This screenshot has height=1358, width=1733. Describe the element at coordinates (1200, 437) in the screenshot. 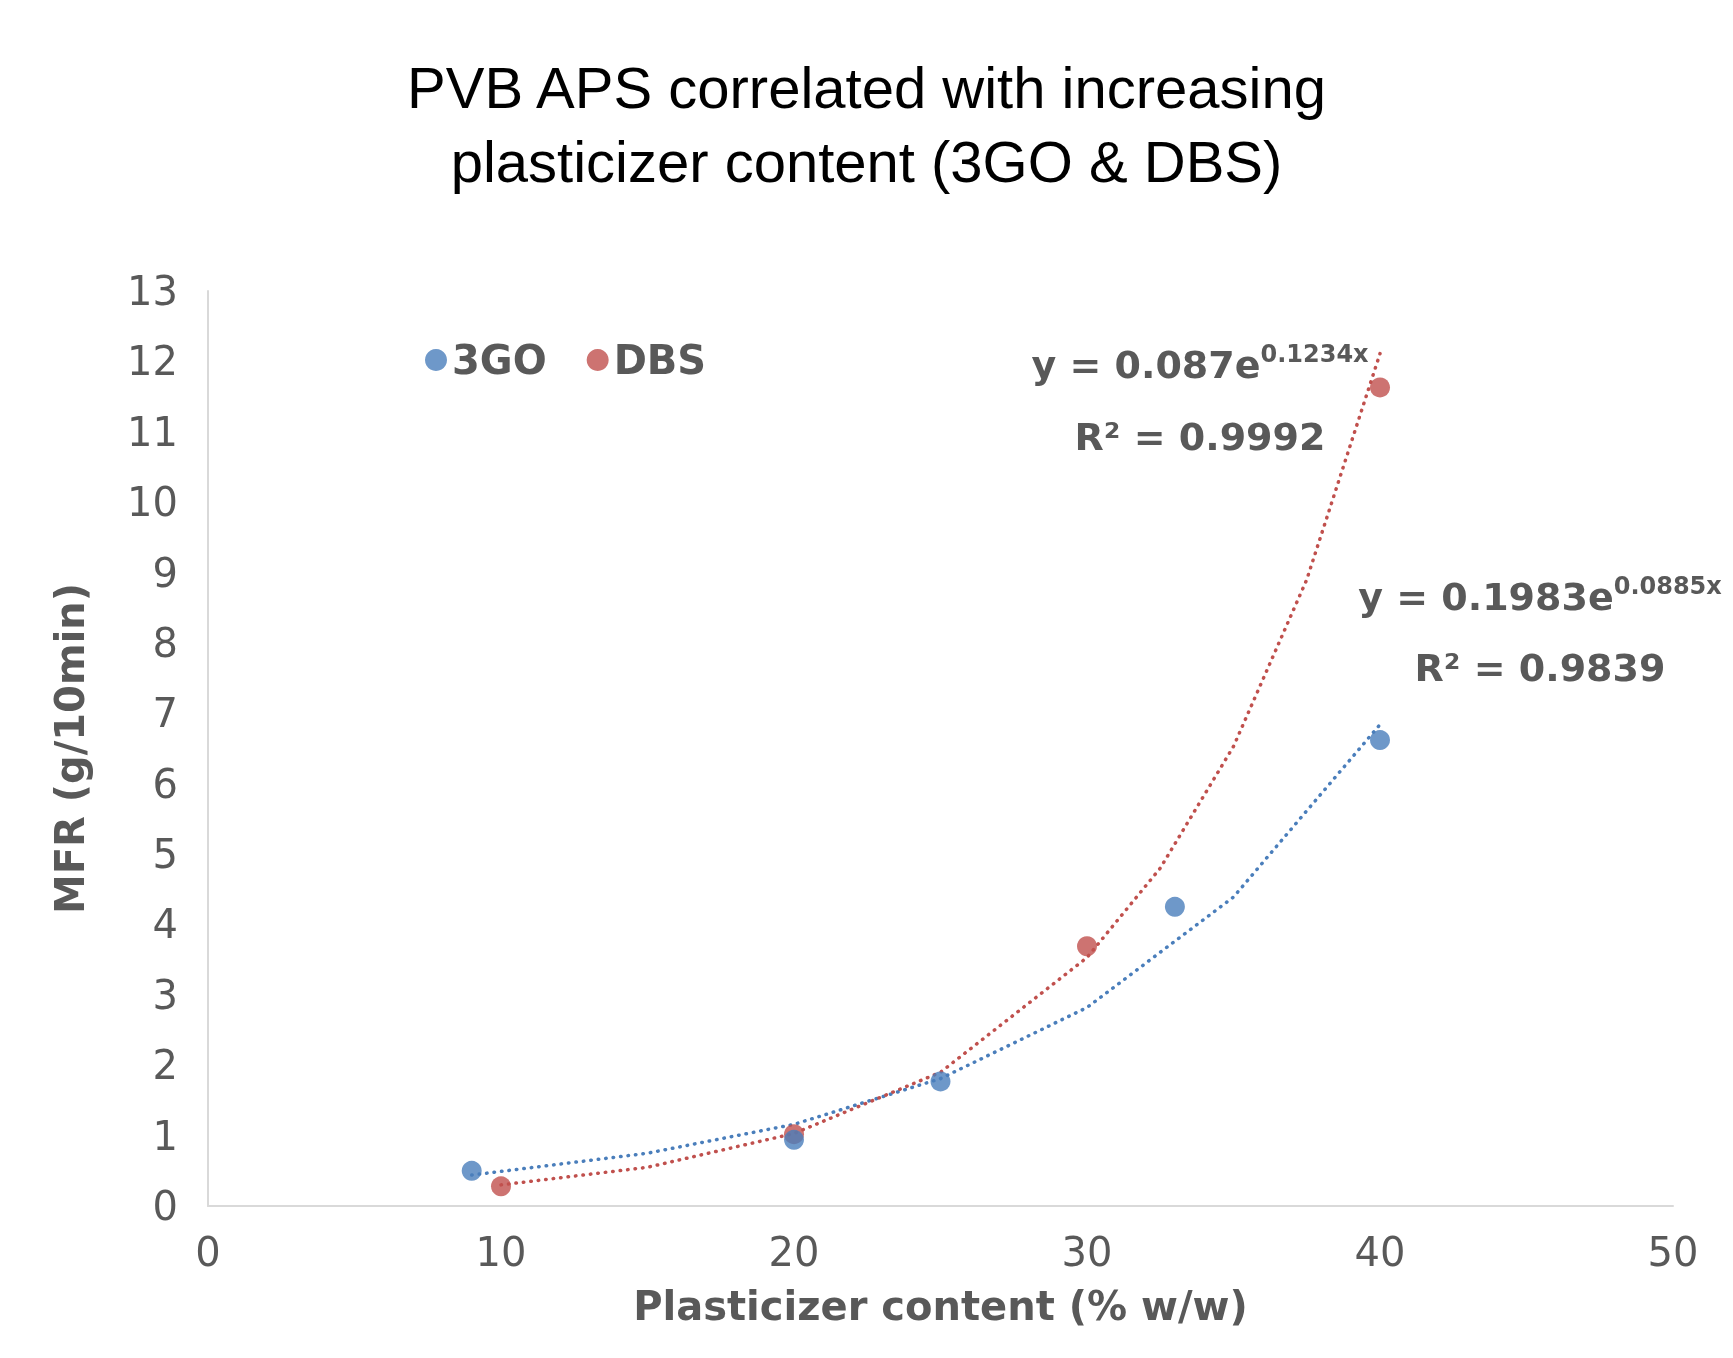

I see `annotation: R² = 0.9992` at that location.